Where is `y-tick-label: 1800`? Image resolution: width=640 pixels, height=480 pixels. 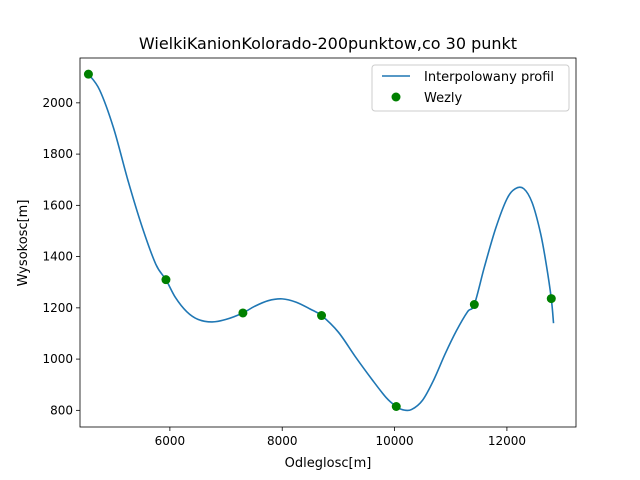 y-tick-label: 1800 is located at coordinates (57, 154).